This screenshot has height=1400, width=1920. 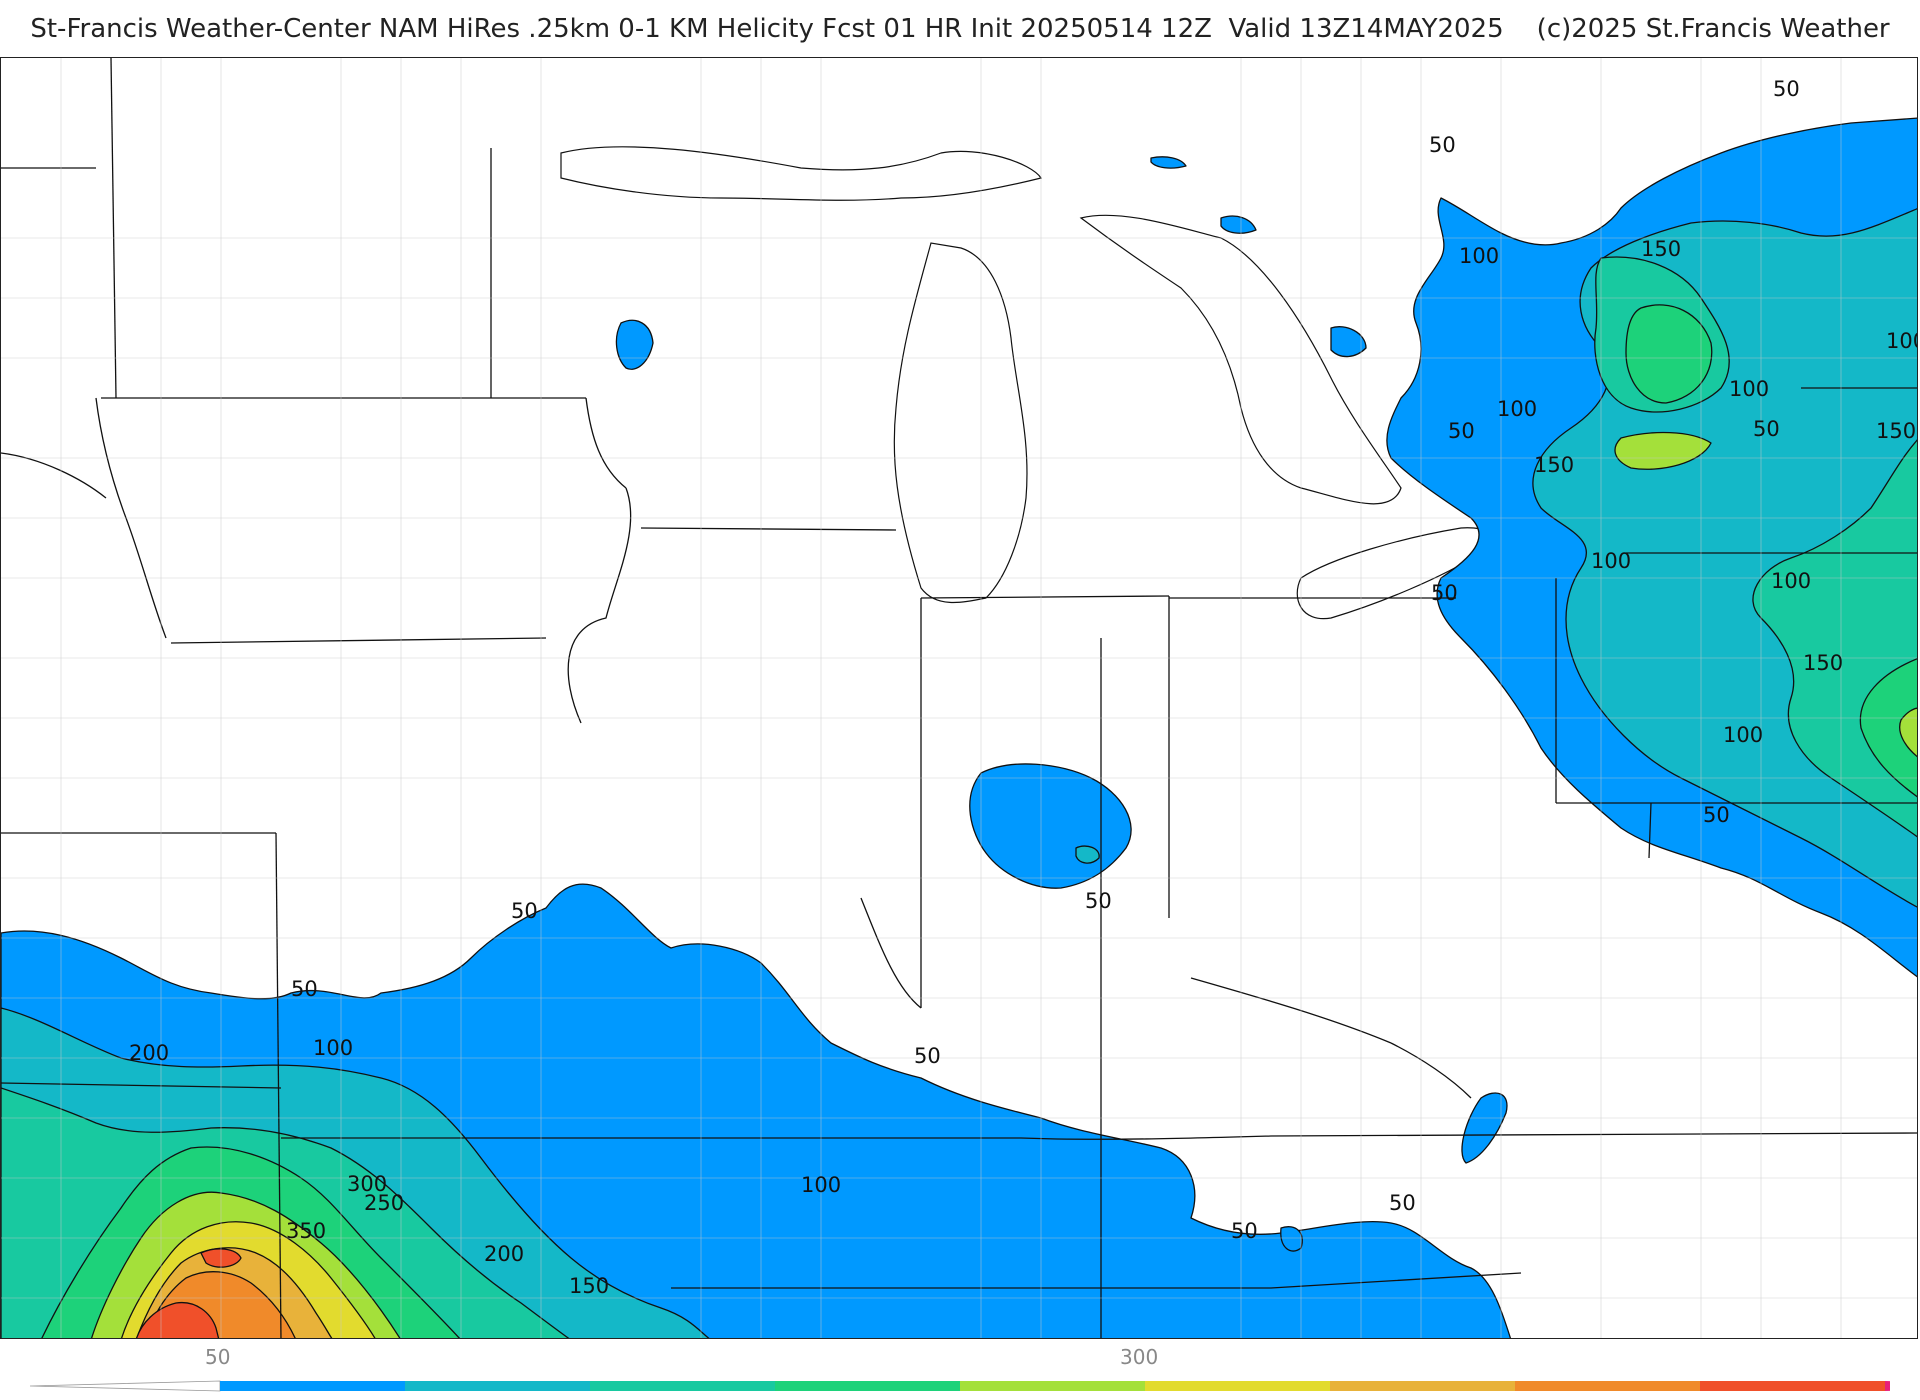 What do you see at coordinates (1168, 162) in the screenshot?
I see `fill-blob-n1` at bounding box center [1168, 162].